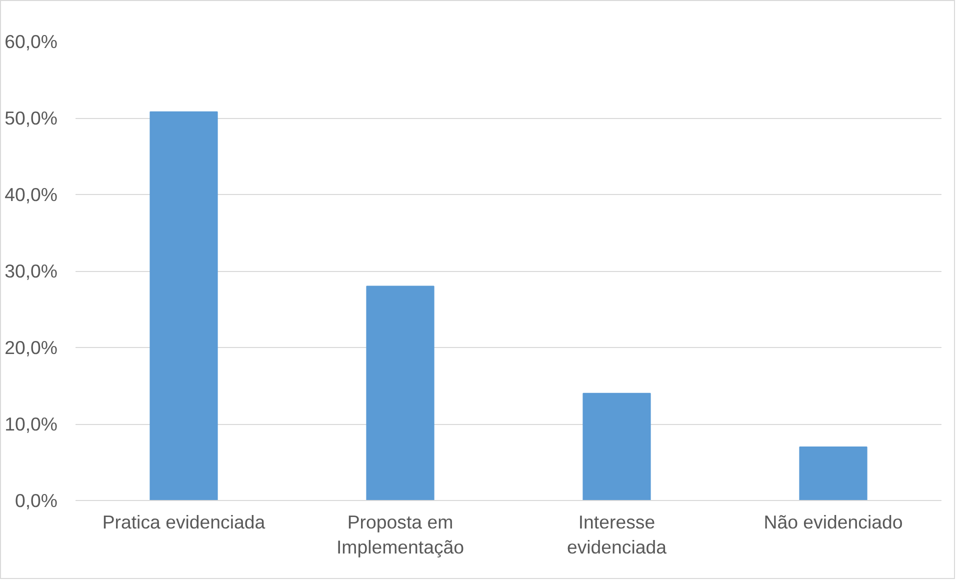 The width and height of the screenshot is (957, 581). I want to click on y-tick-label: 30,0%, so click(31, 271).